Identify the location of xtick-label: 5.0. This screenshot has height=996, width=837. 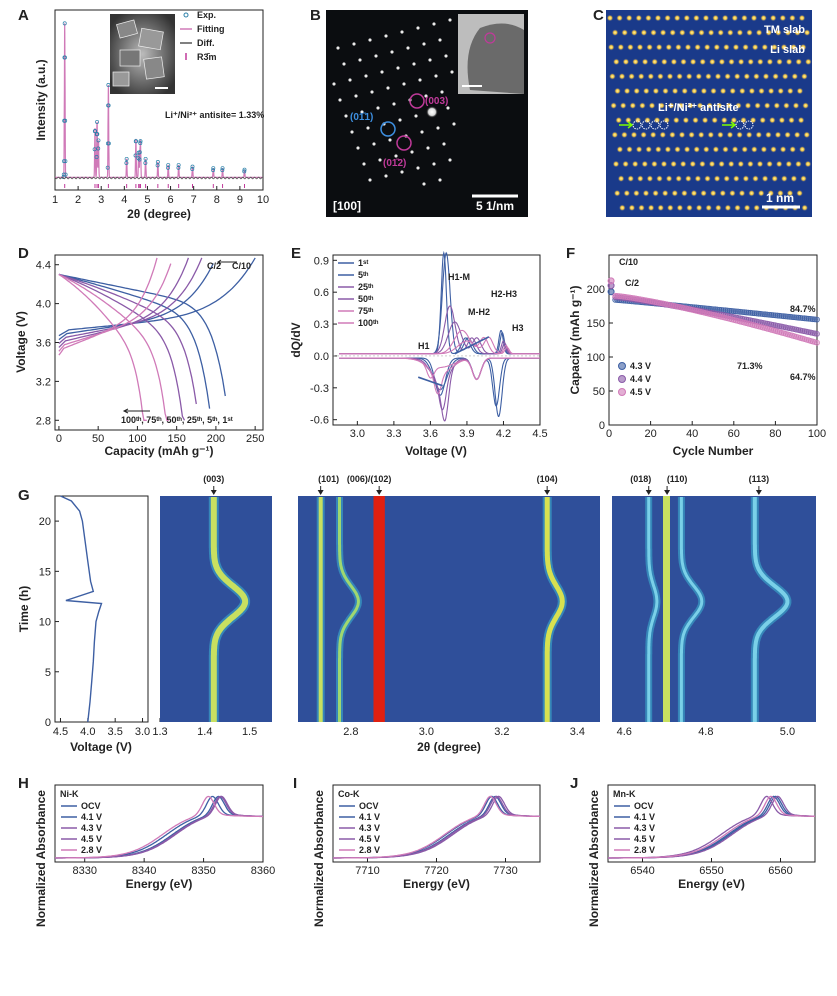
(787, 732).